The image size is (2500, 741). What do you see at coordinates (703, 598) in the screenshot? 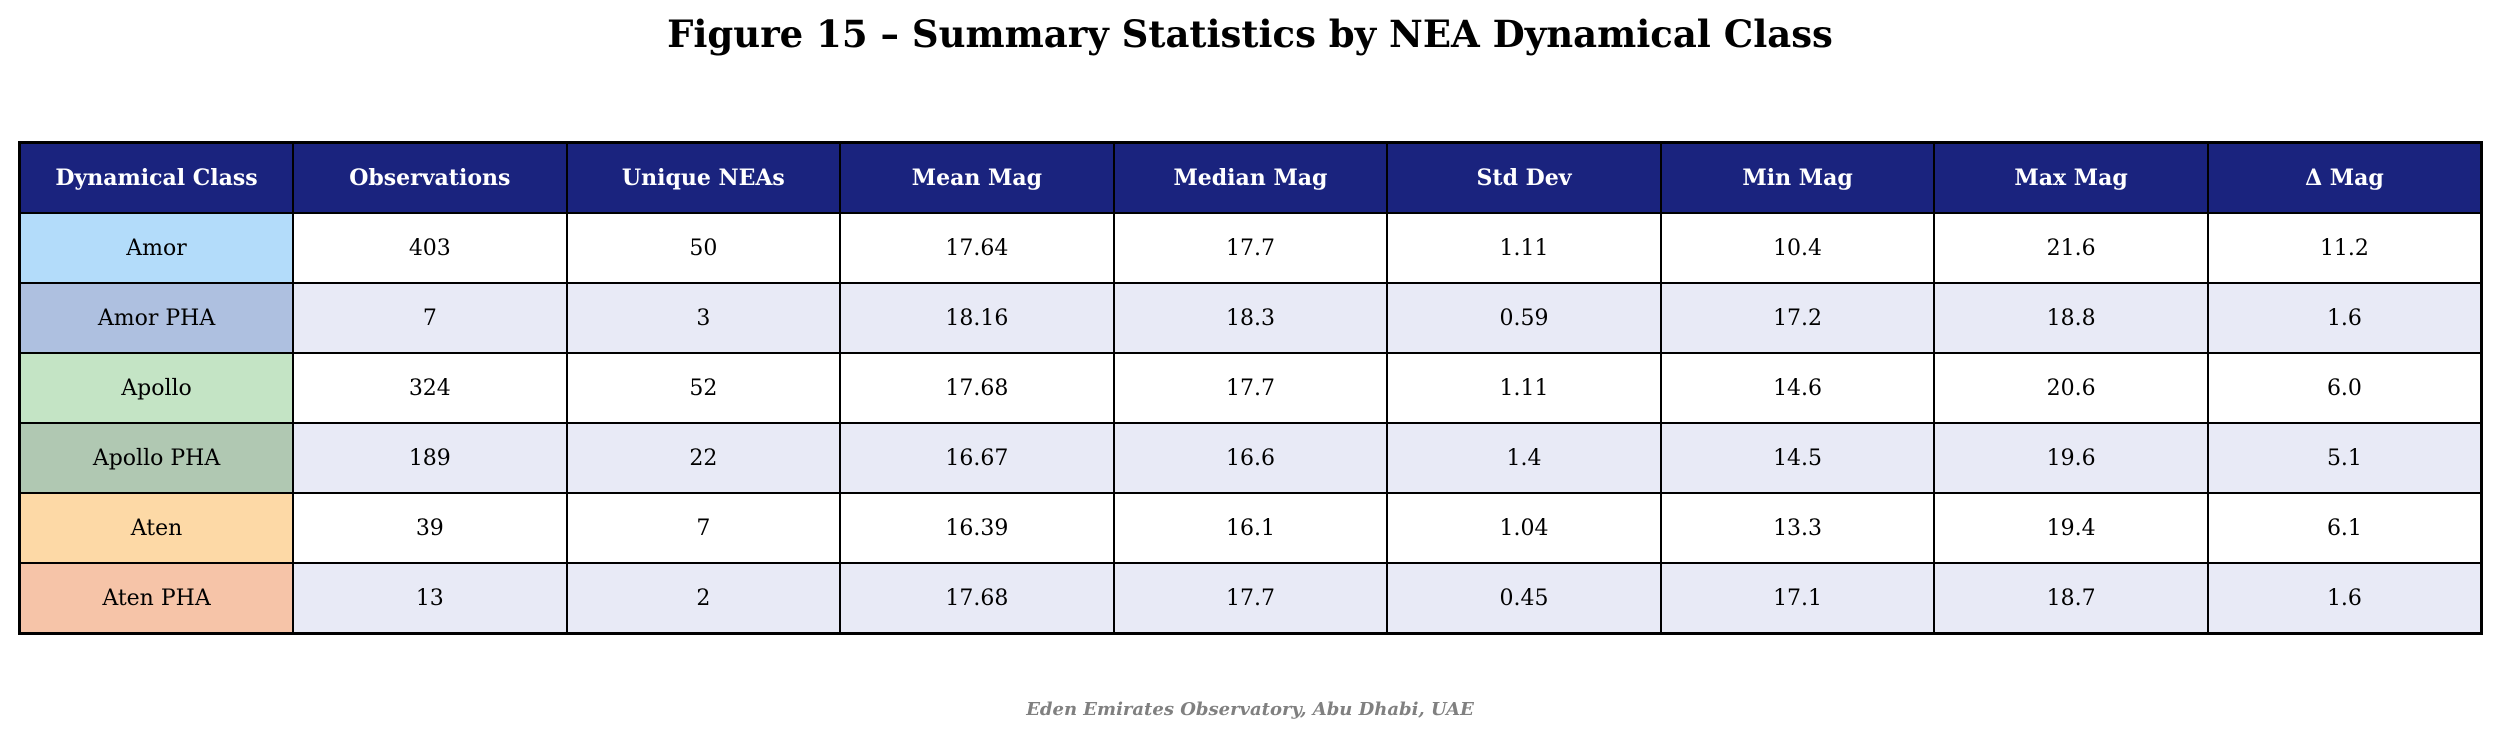
I see `table-cell: 2` at bounding box center [703, 598].